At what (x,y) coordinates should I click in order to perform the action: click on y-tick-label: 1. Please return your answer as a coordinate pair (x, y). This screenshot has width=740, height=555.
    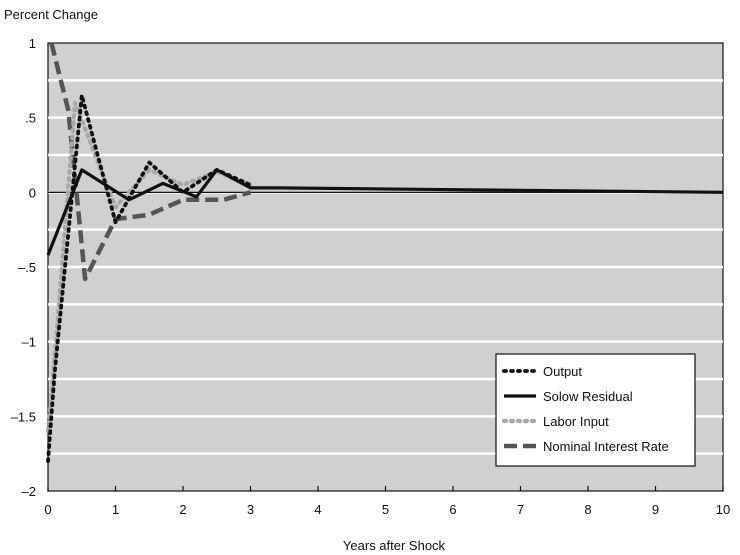
    Looking at the image, I should click on (32, 43).